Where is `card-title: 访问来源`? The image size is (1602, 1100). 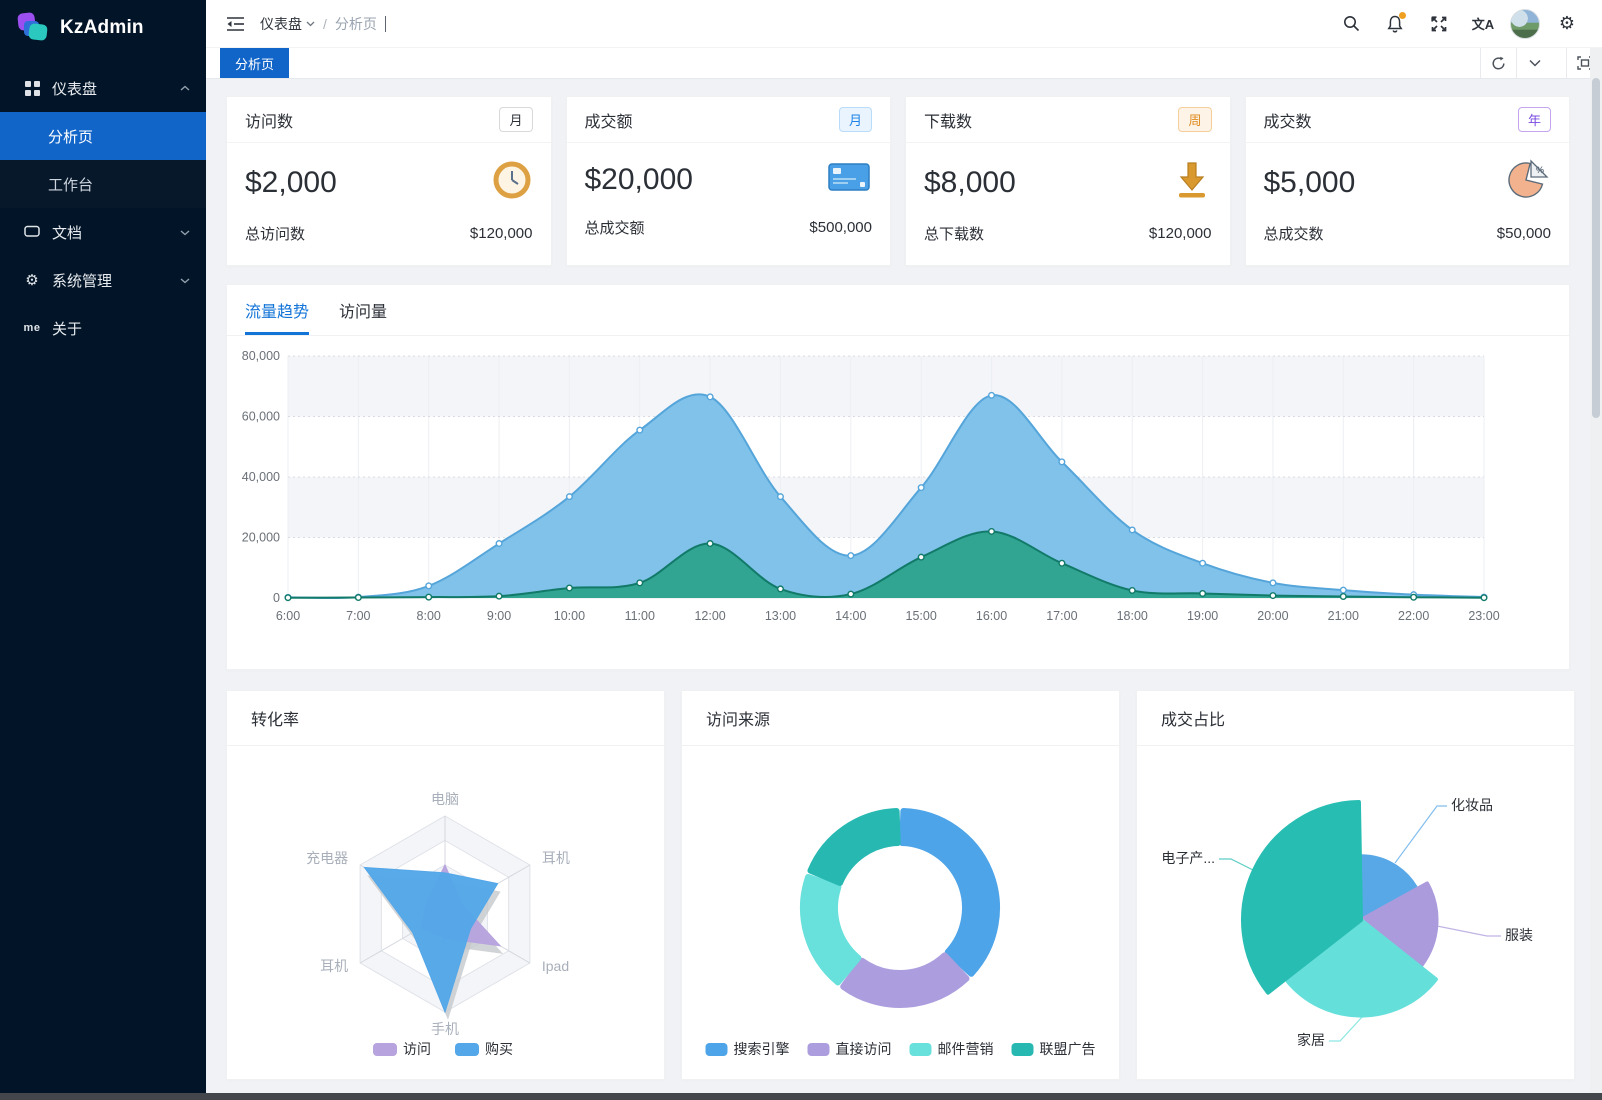
card-title: 访问来源 is located at coordinates (900, 718).